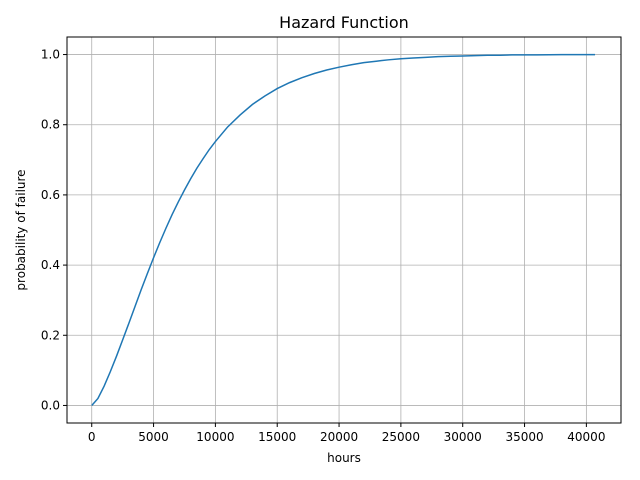 Image resolution: width=640 pixels, height=480 pixels. Describe the element at coordinates (50, 195) in the screenshot. I see `y-tick-label: 0.6` at that location.